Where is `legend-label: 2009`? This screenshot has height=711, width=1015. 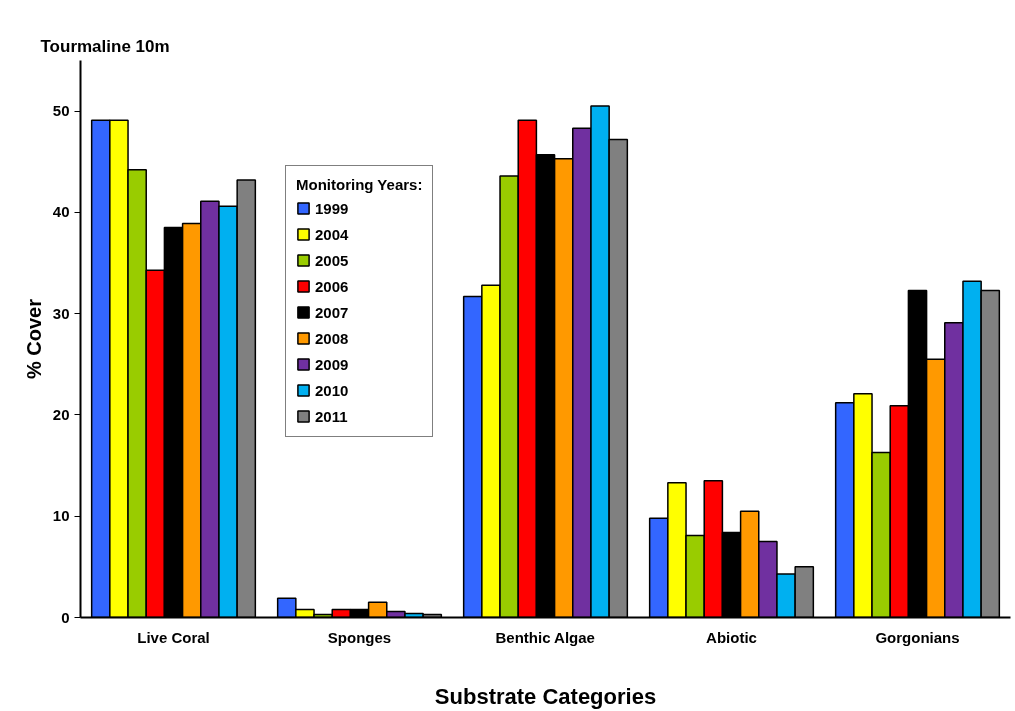
legend-label: 2009 is located at coordinates (332, 364).